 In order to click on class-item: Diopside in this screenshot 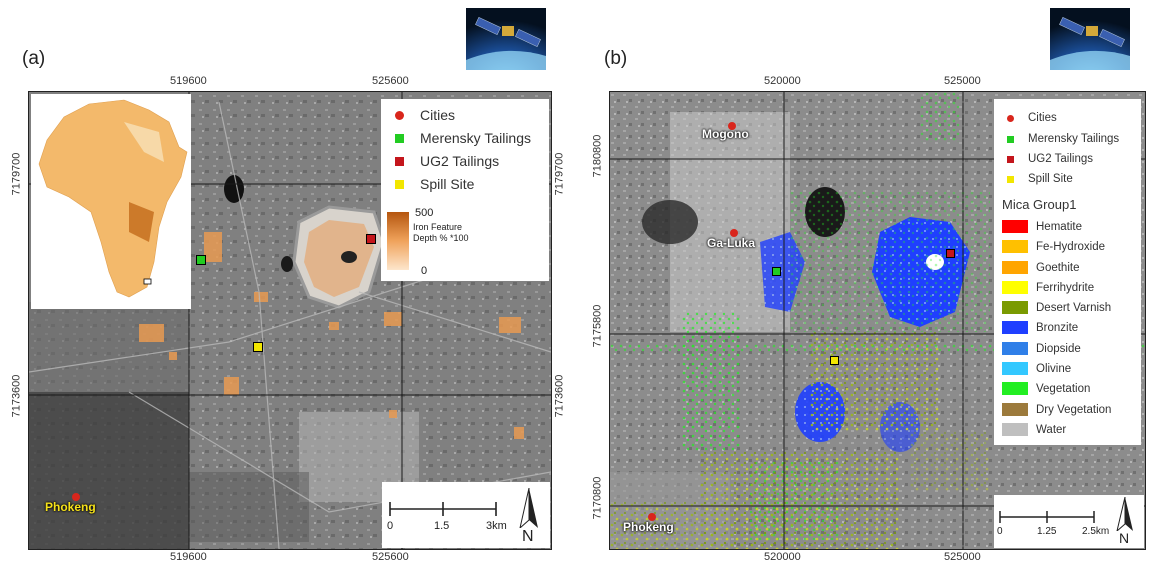, I will do `click(1041, 348)`.